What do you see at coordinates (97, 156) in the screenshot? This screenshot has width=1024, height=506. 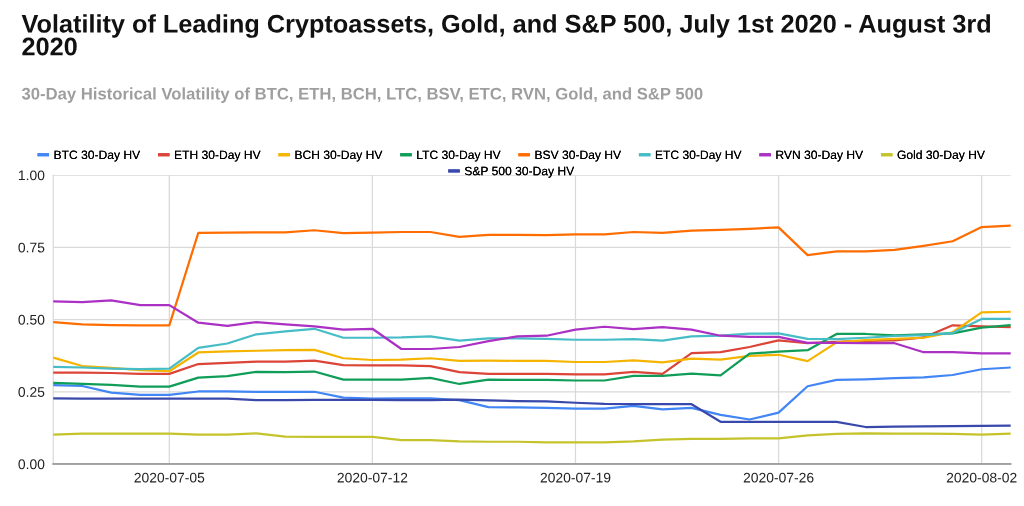 I see `legend-label: BTC 30-Day HV` at bounding box center [97, 156].